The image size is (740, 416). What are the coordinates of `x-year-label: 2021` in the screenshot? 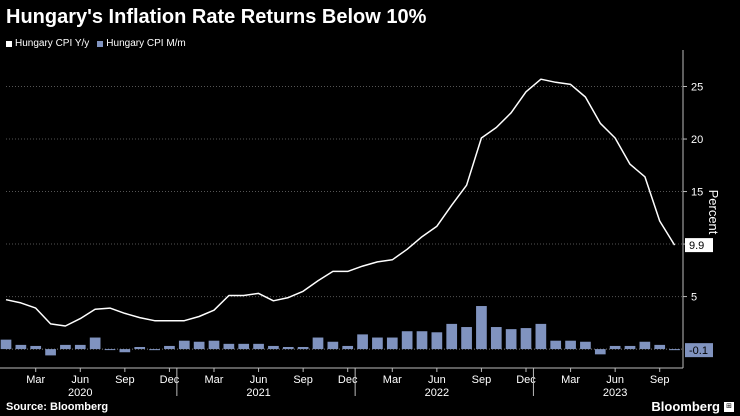 It's located at (258, 393).